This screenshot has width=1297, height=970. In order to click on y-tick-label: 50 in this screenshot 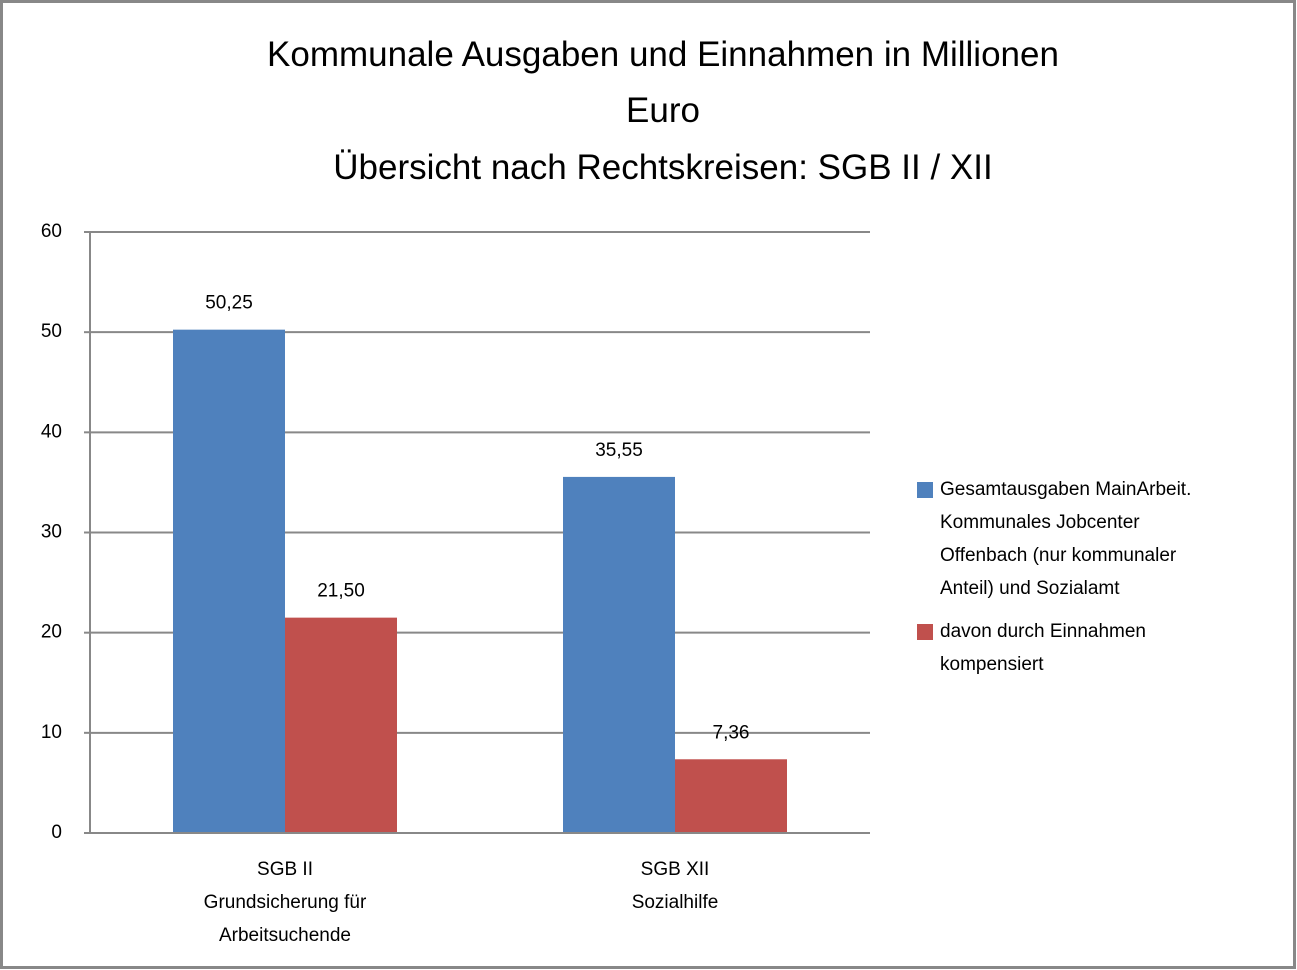, I will do `click(51, 331)`.